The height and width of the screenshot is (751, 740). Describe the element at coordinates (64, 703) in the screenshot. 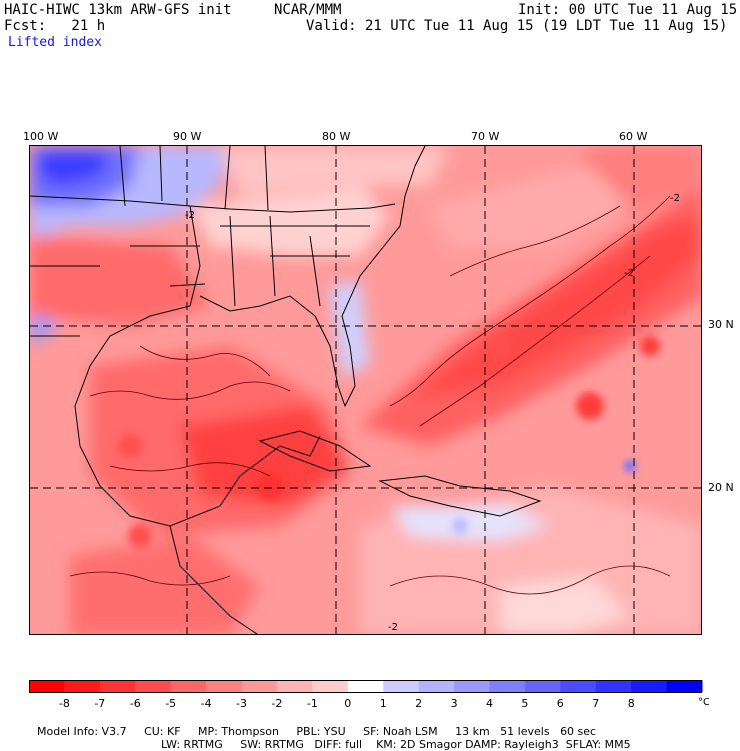

I see `colorbar-tick-label: -8` at that location.